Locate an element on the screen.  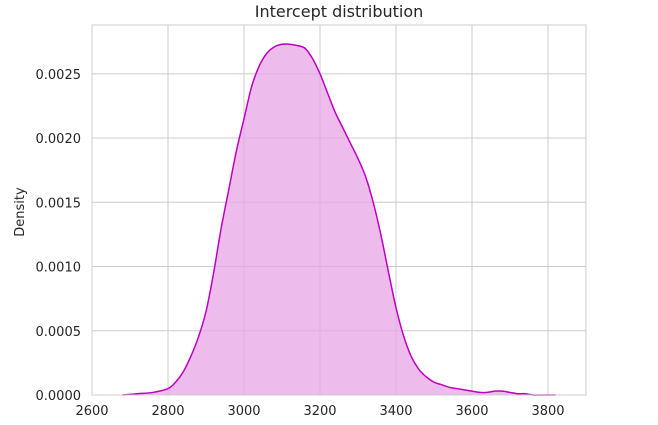
chart-title: Intercept distribution is located at coordinates (339, 11).